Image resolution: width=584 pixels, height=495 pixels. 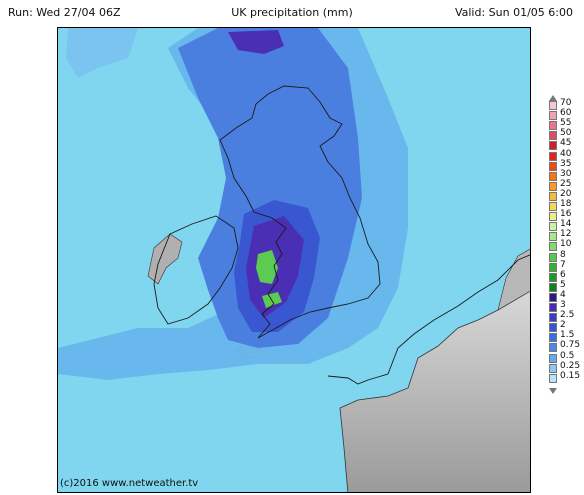 I want to click on run-time-label: Run: Wed 27/04 06Z, so click(x=64, y=12).